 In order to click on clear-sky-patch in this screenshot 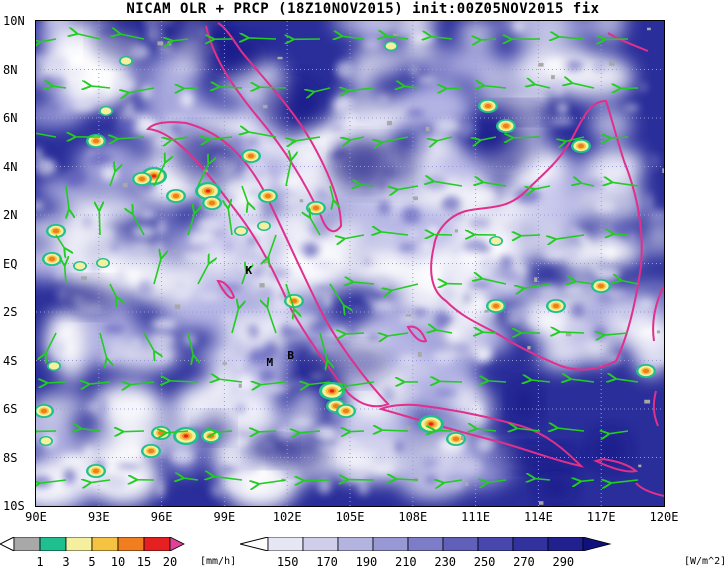, I will do `click(503, 145)`.